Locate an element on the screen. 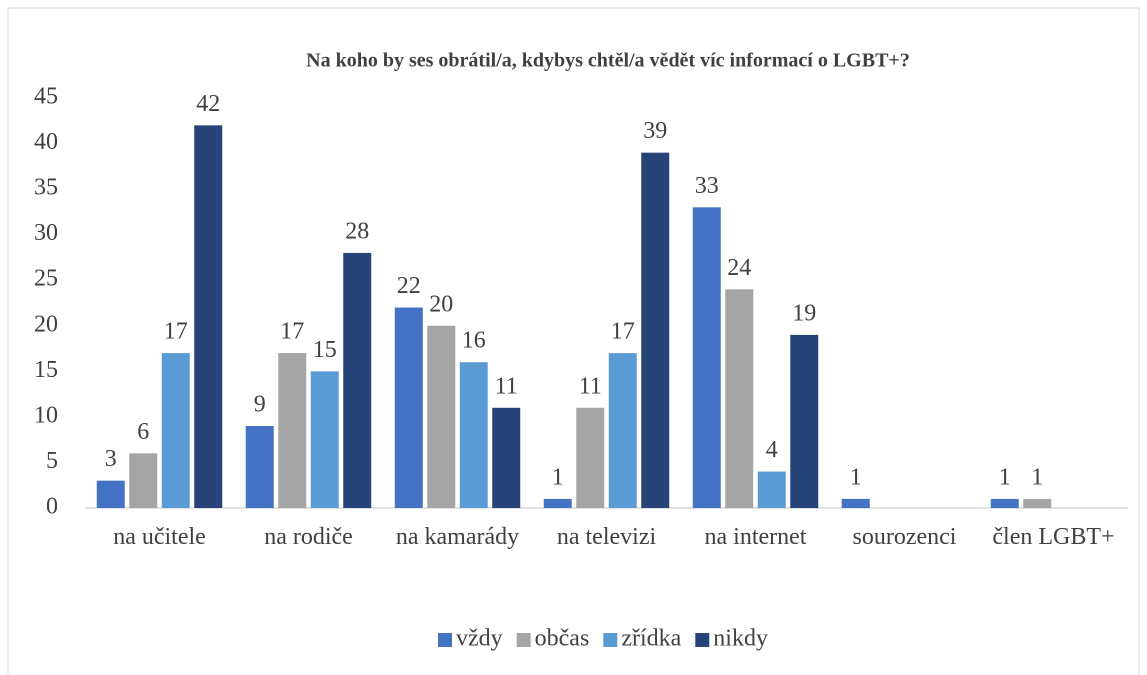  x-tick-label: na učitele is located at coordinates (159, 537).